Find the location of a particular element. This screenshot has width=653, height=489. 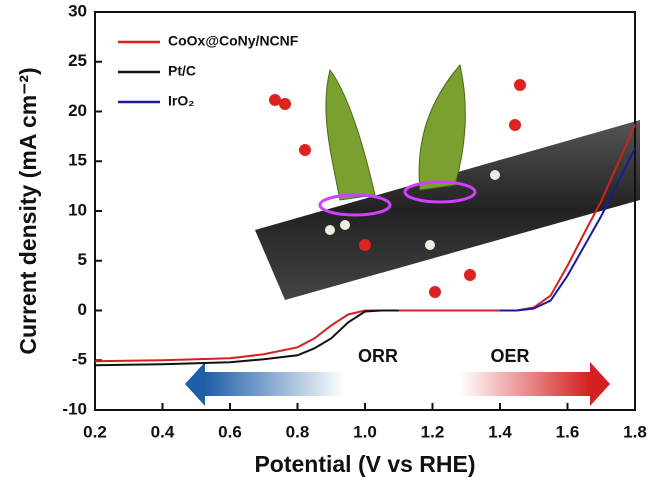

x-tick-label: 0.6 is located at coordinates (230, 431).